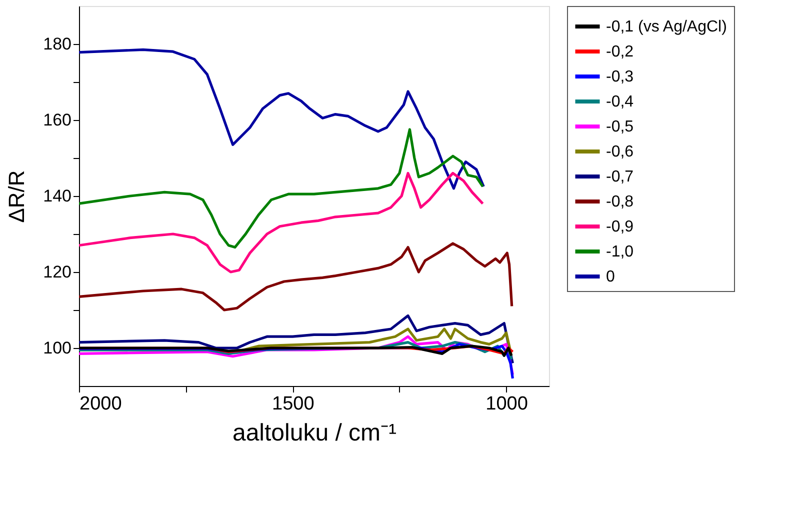  Describe the element at coordinates (620, 202) in the screenshot. I see `legend-label: -0,8` at that location.